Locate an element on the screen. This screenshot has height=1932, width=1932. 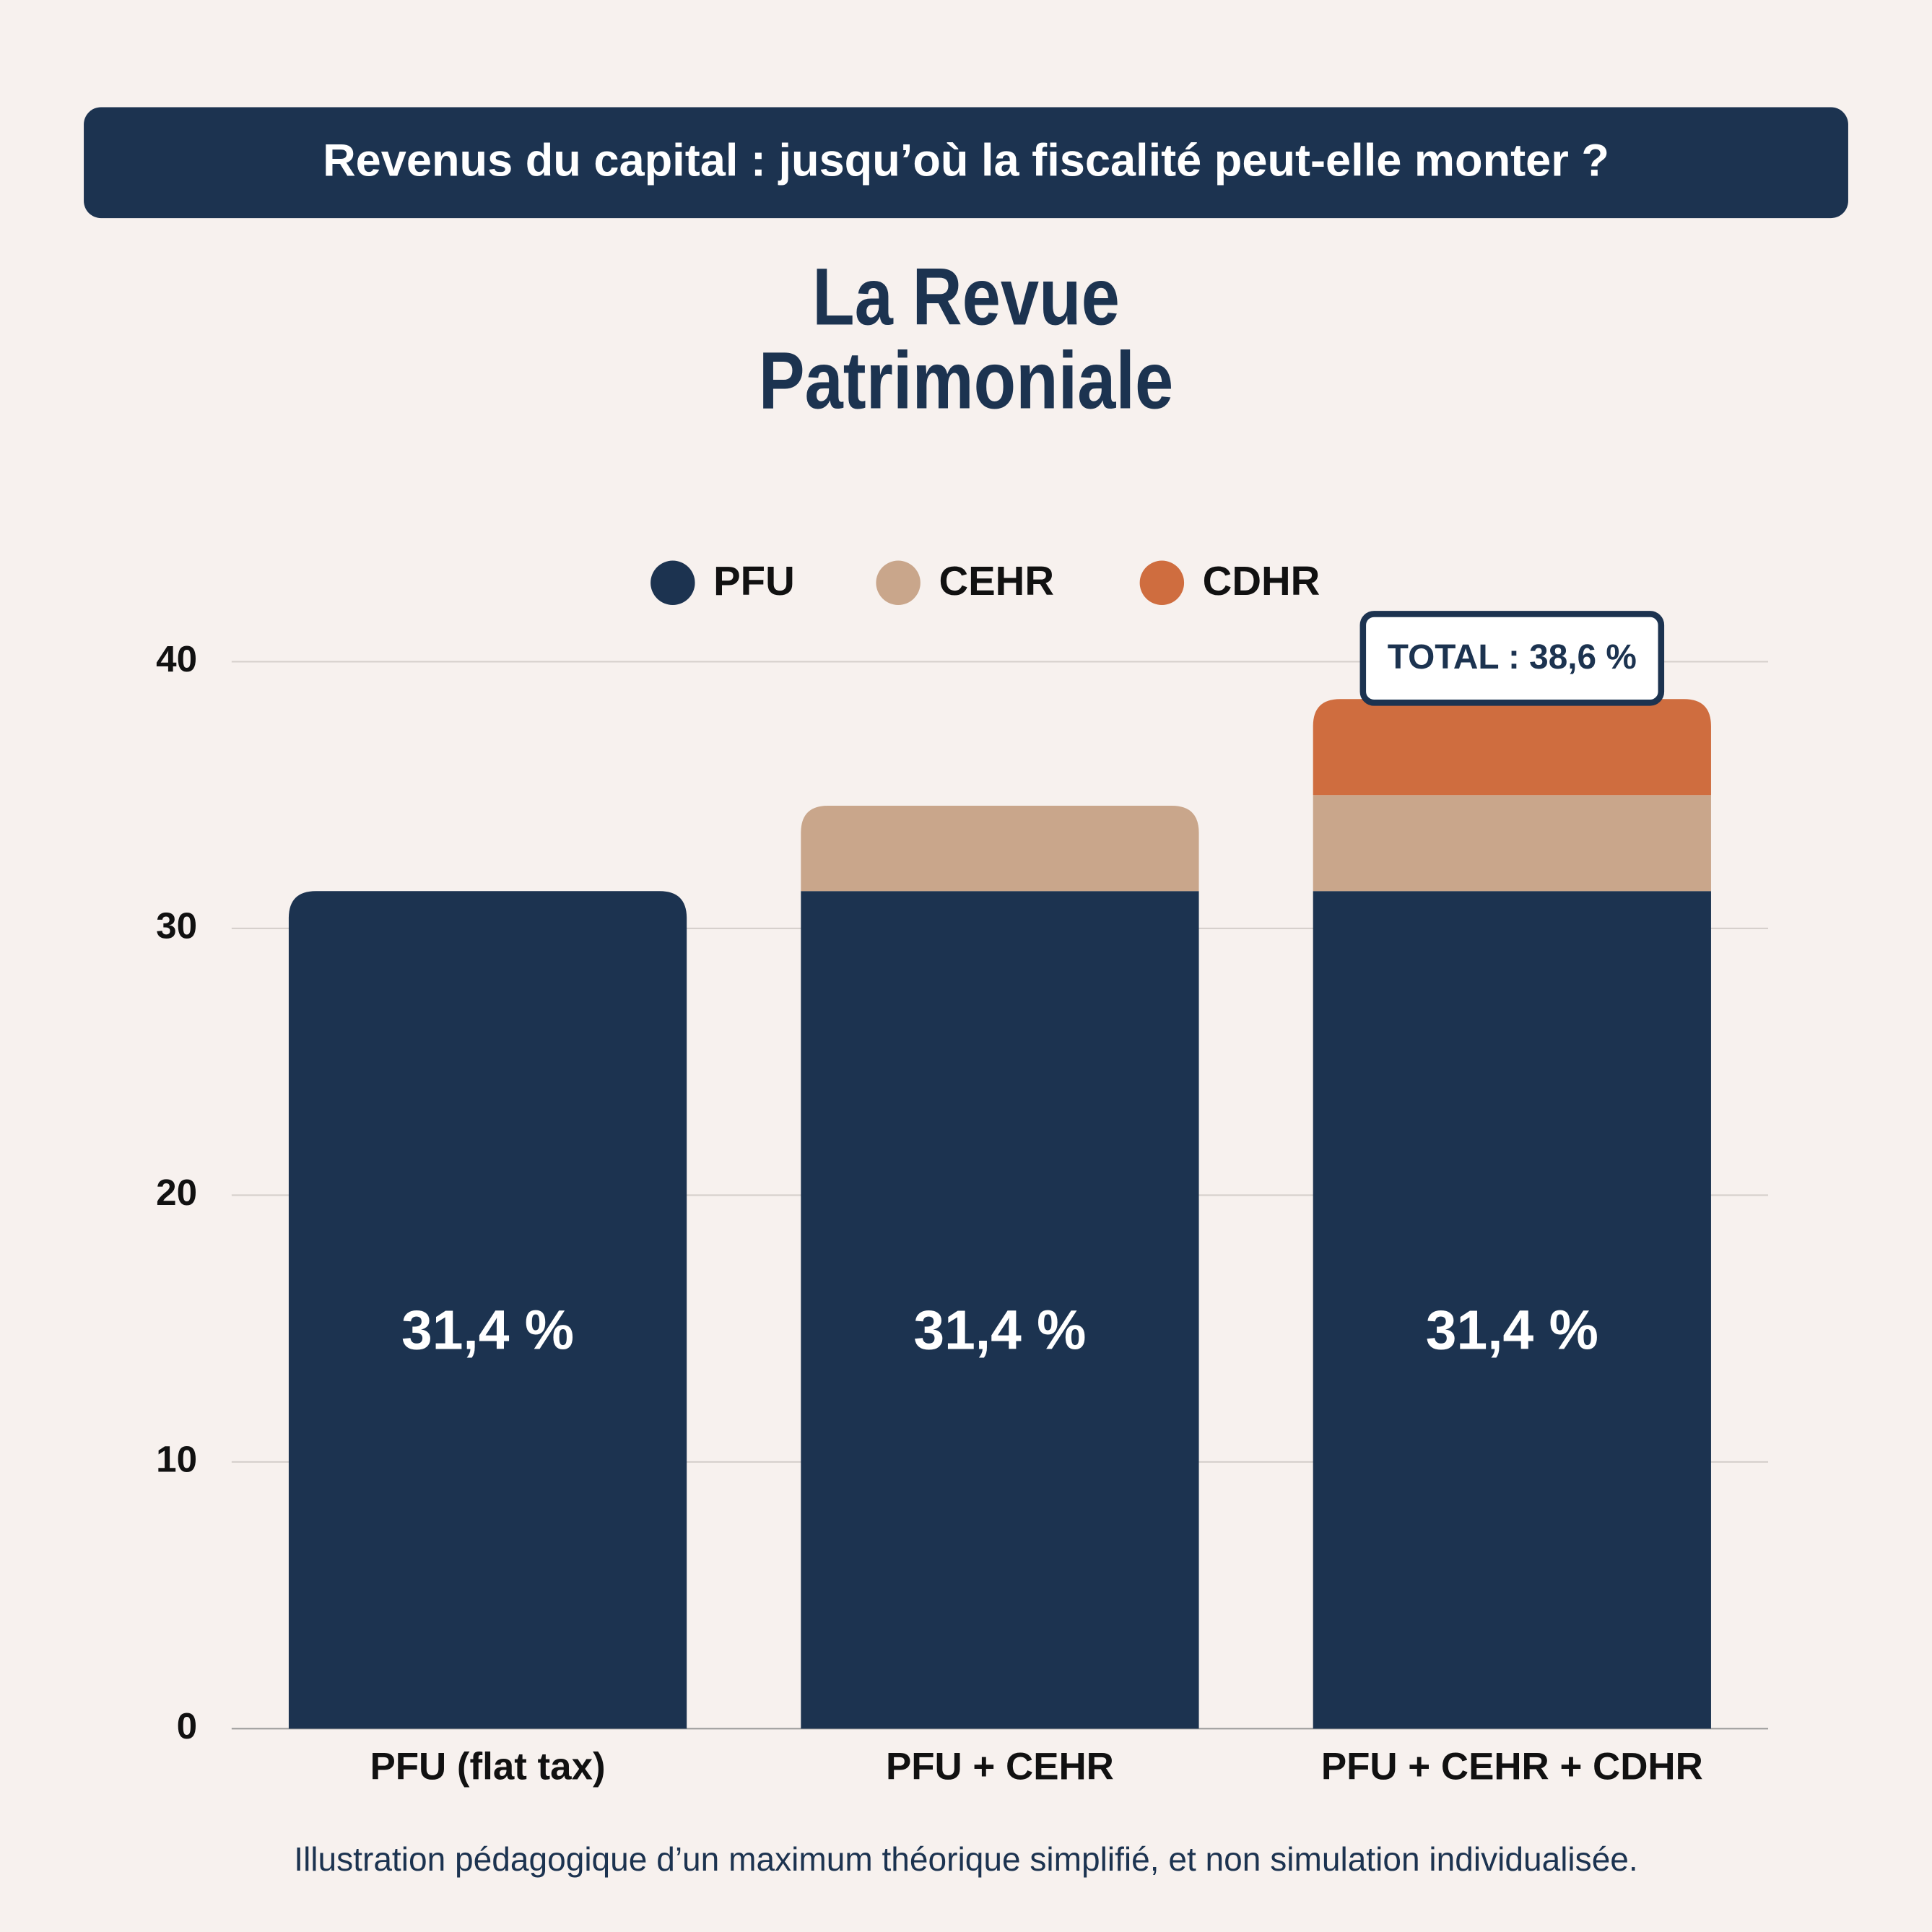
annotation-box is located at coordinates (1512, 658).